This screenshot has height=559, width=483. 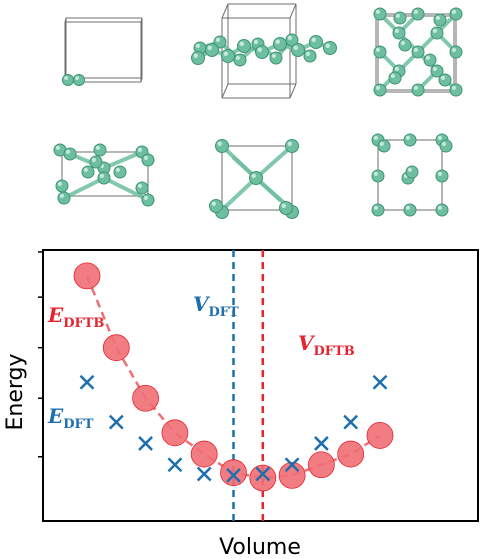 What do you see at coordinates (248, 385) in the screenshot?
I see `reference-volume-lines` at bounding box center [248, 385].